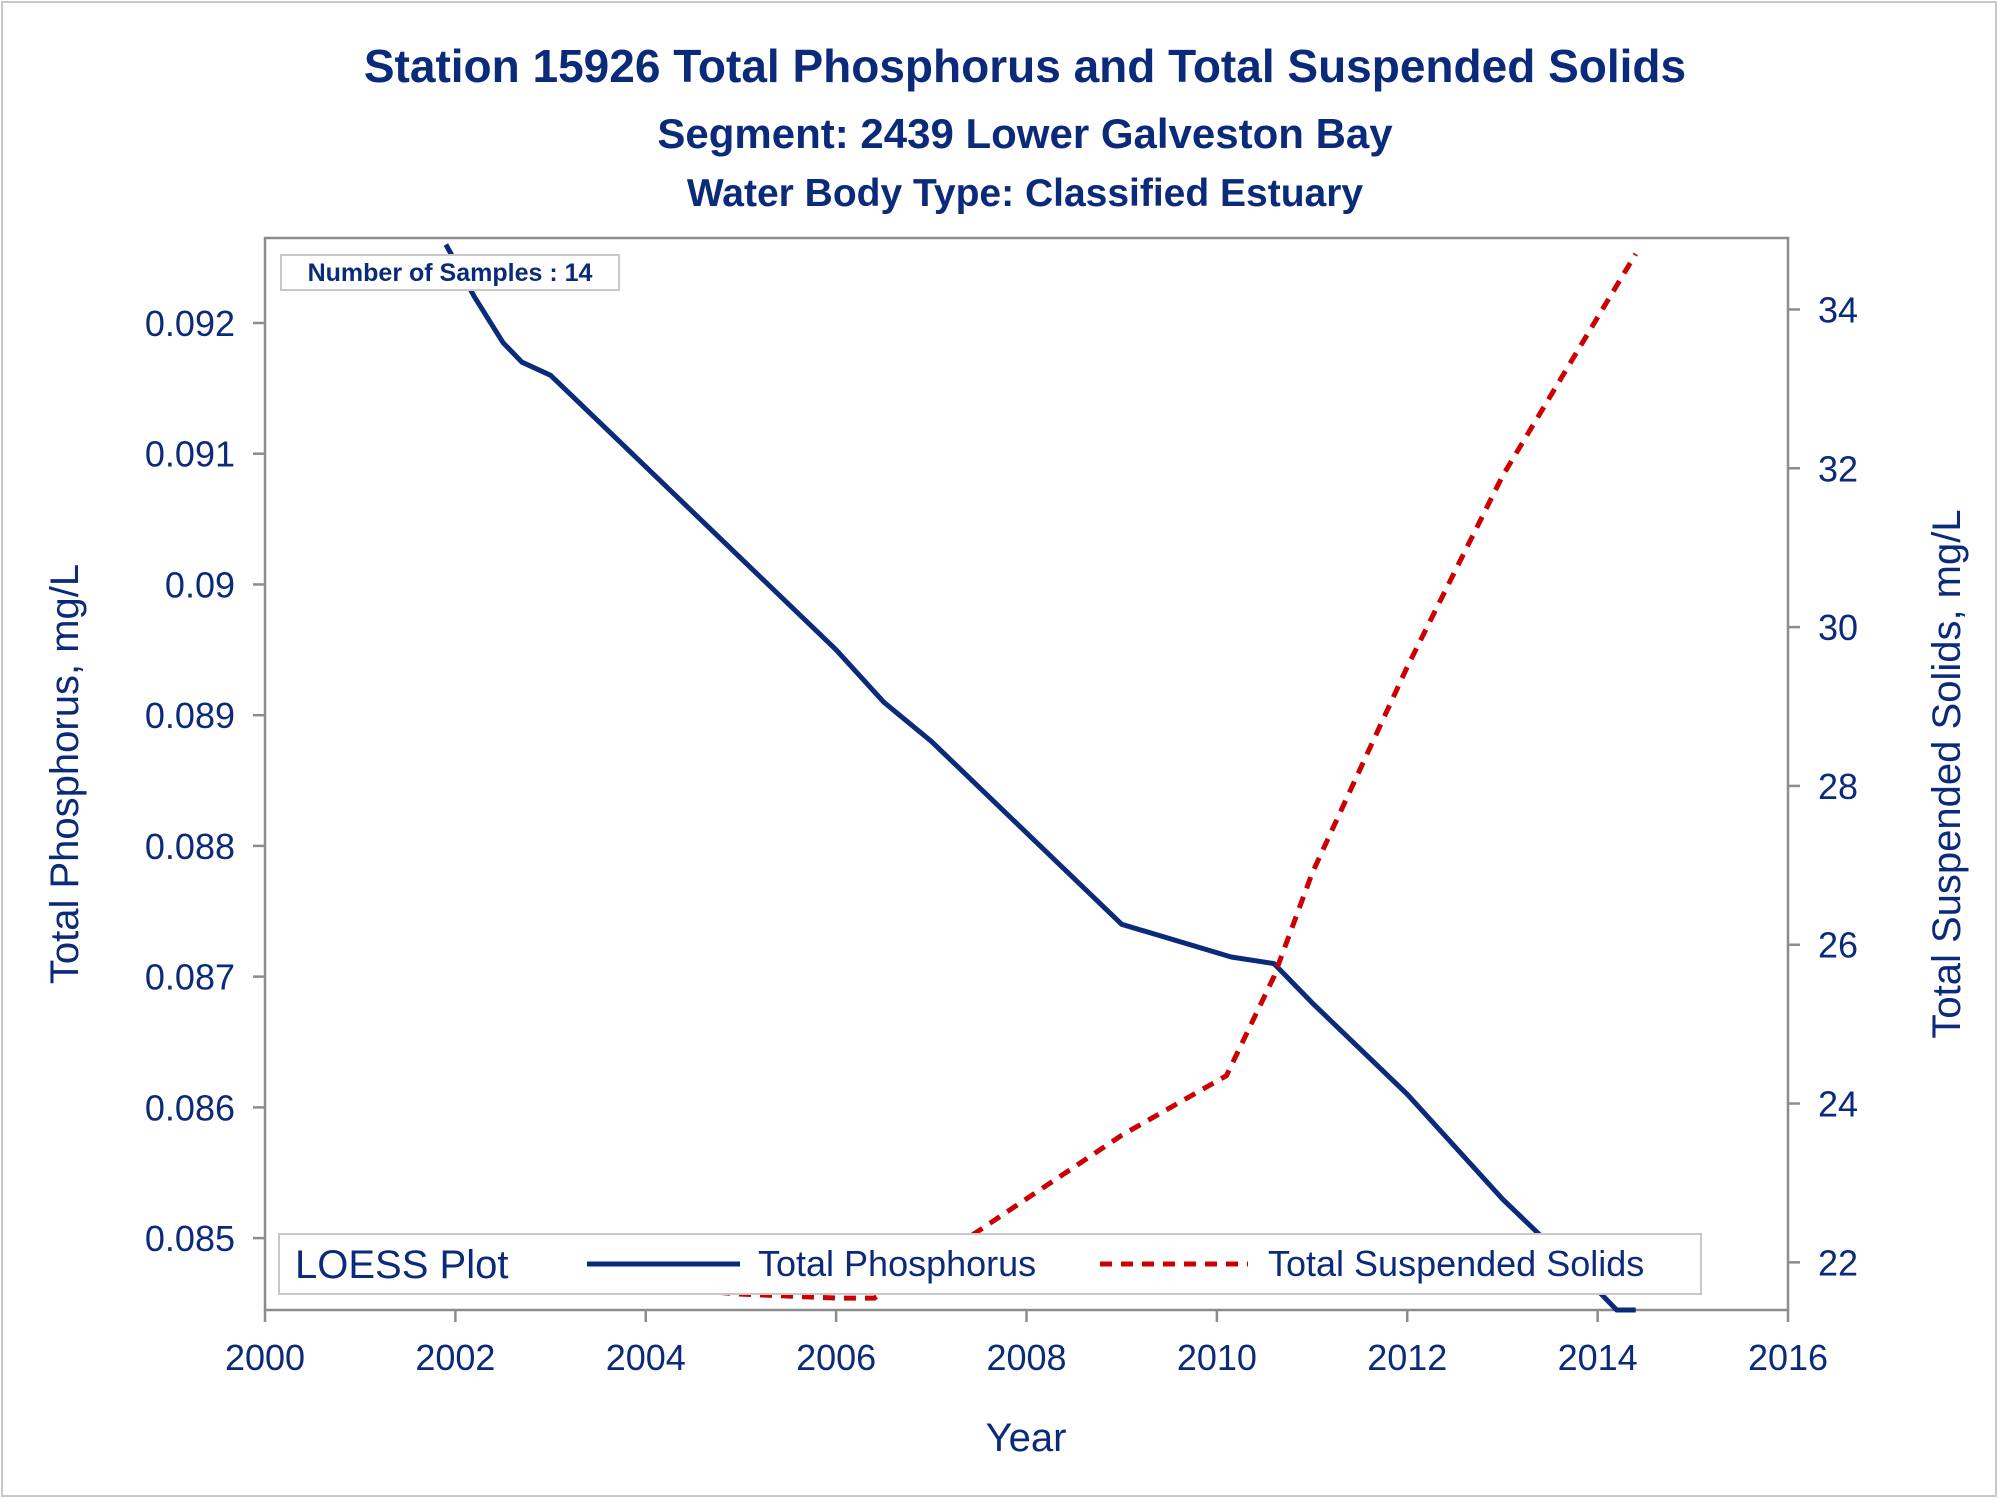  What do you see at coordinates (265, 1357) in the screenshot?
I see `x-tick-label: 2000` at bounding box center [265, 1357].